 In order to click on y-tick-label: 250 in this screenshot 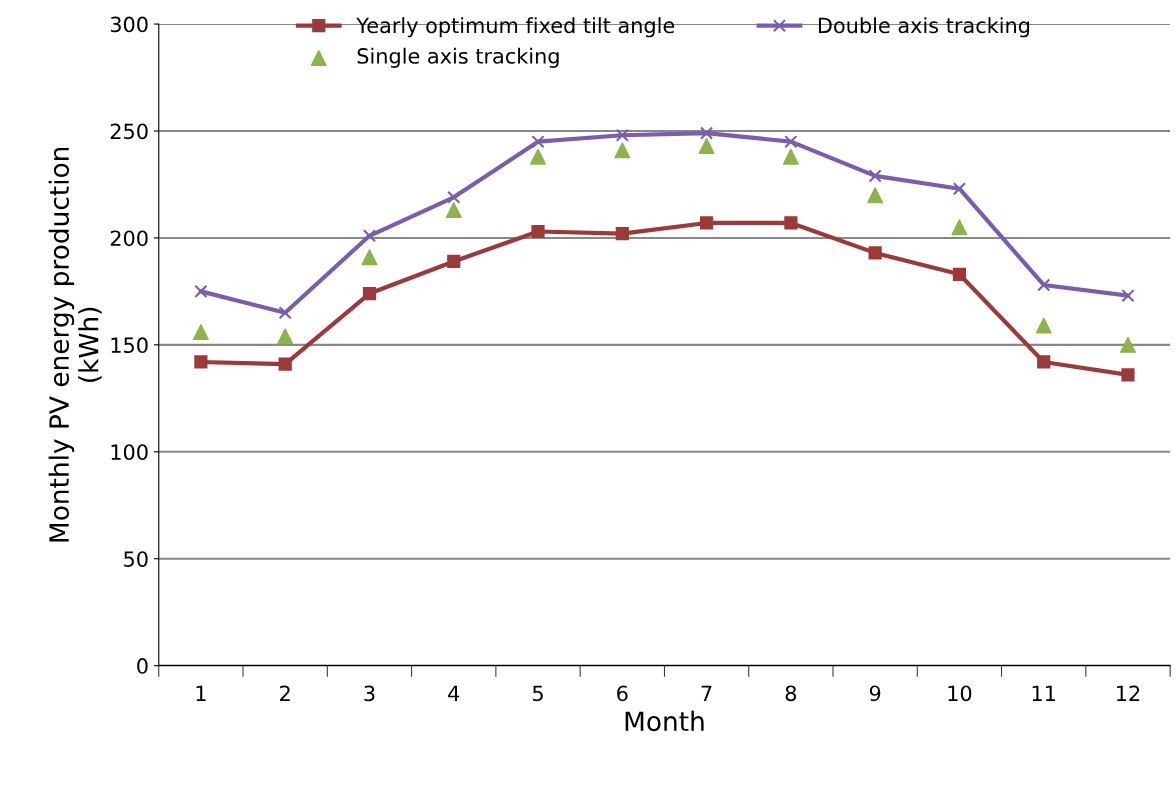, I will do `click(129, 131)`.